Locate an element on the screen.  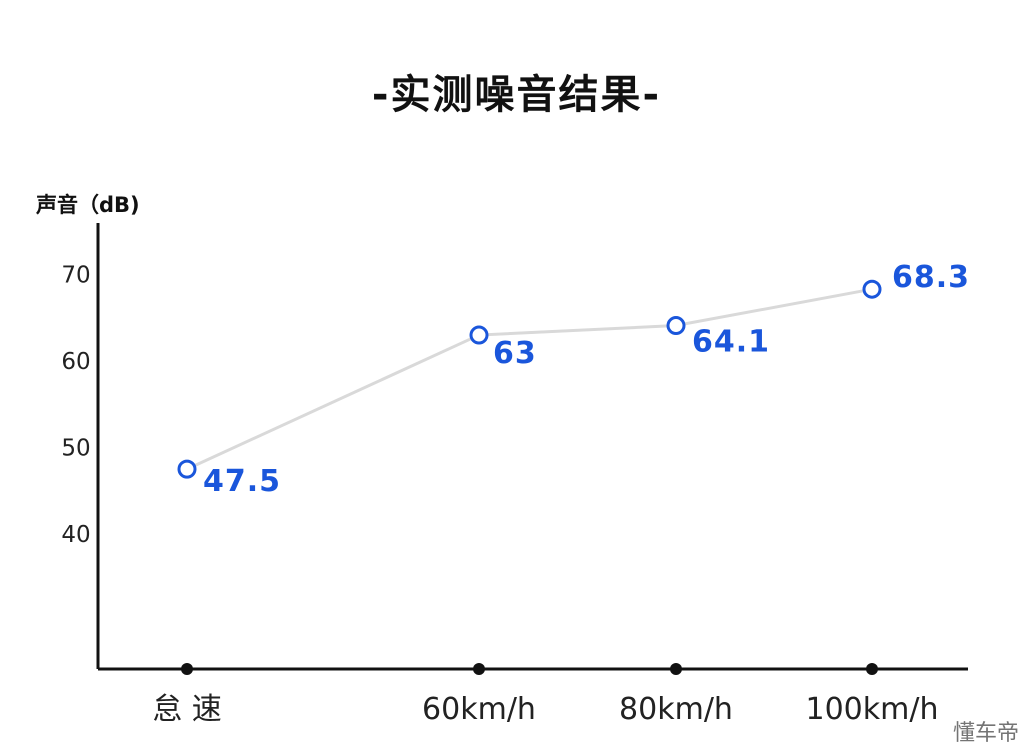
x-ticks: 怠 速 60km/h 80km/h 100km/h is located at coordinates (545, 695).